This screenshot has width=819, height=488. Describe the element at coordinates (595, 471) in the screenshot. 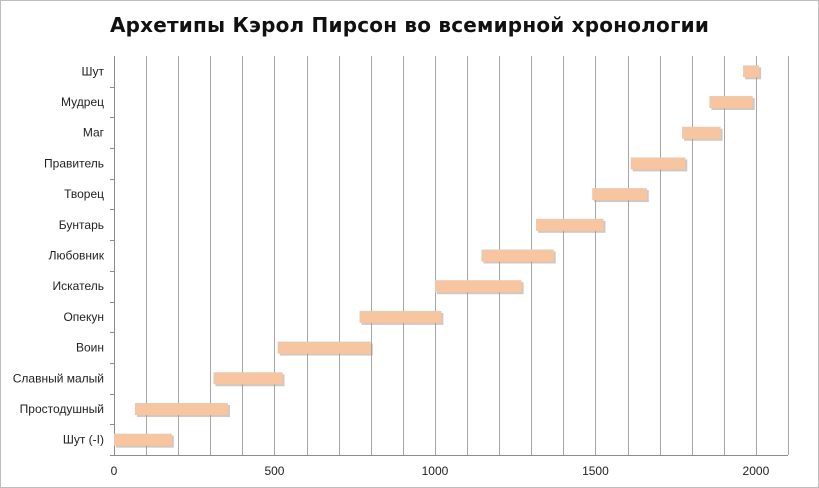

I see `x-tick-label: 1500` at that location.